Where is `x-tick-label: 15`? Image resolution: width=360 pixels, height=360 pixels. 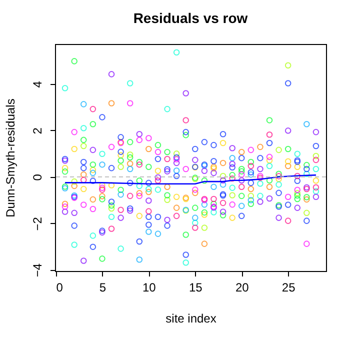
x-tick-label: 15 is located at coordinates (195, 287).